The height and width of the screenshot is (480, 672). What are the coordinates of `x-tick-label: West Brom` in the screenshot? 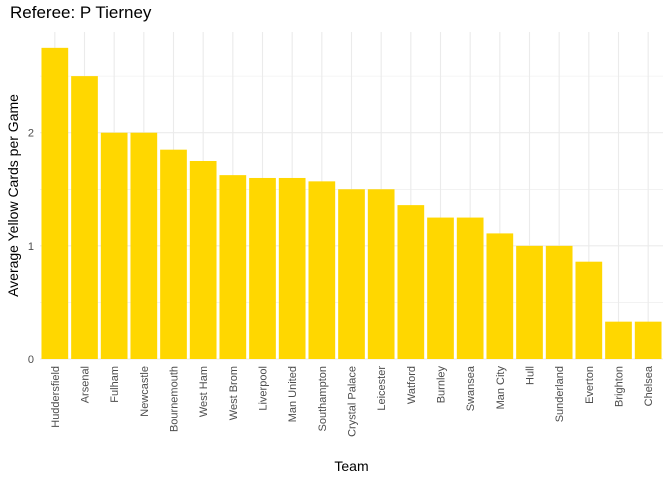 It's located at (234, 393).